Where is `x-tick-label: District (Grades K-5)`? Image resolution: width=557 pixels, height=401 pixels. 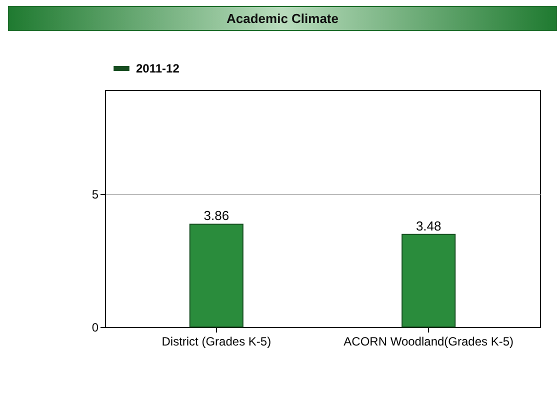
x-tick-label: District (Grades K-5) is located at coordinates (217, 341).